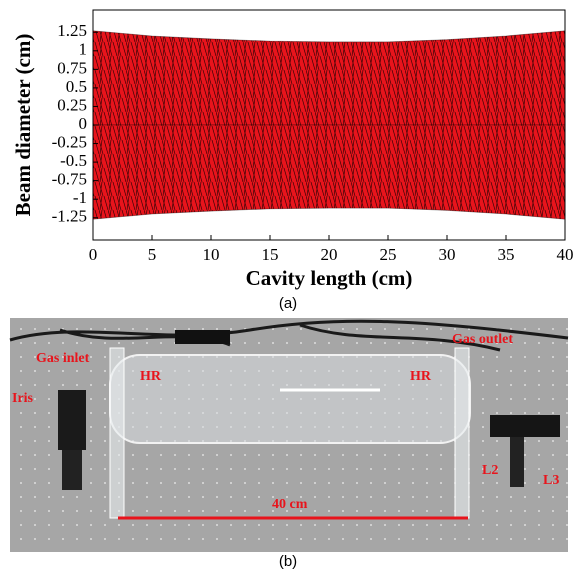 This screenshot has height=575, width=576. I want to click on photo-label: L3, so click(551, 480).